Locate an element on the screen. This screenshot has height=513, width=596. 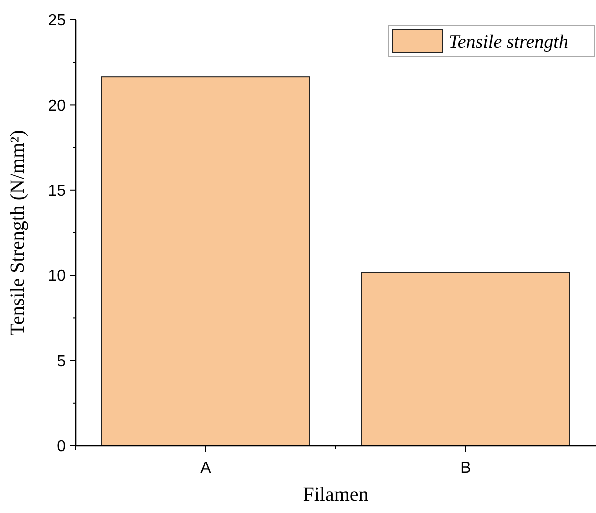
y-tick-label: 10 is located at coordinates (57, 277).